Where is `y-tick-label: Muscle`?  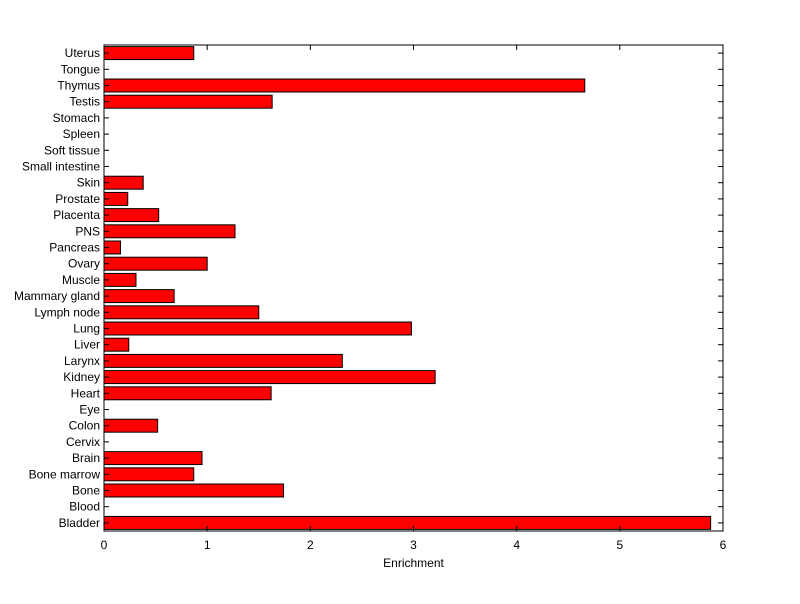
y-tick-label: Muscle is located at coordinates (81, 280).